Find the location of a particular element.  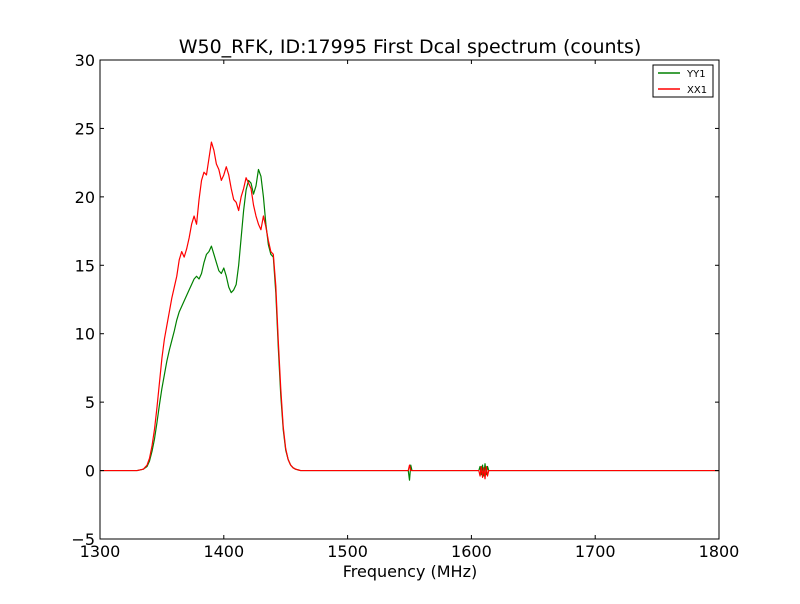

x-tick-label: 1700 is located at coordinates (595, 551).